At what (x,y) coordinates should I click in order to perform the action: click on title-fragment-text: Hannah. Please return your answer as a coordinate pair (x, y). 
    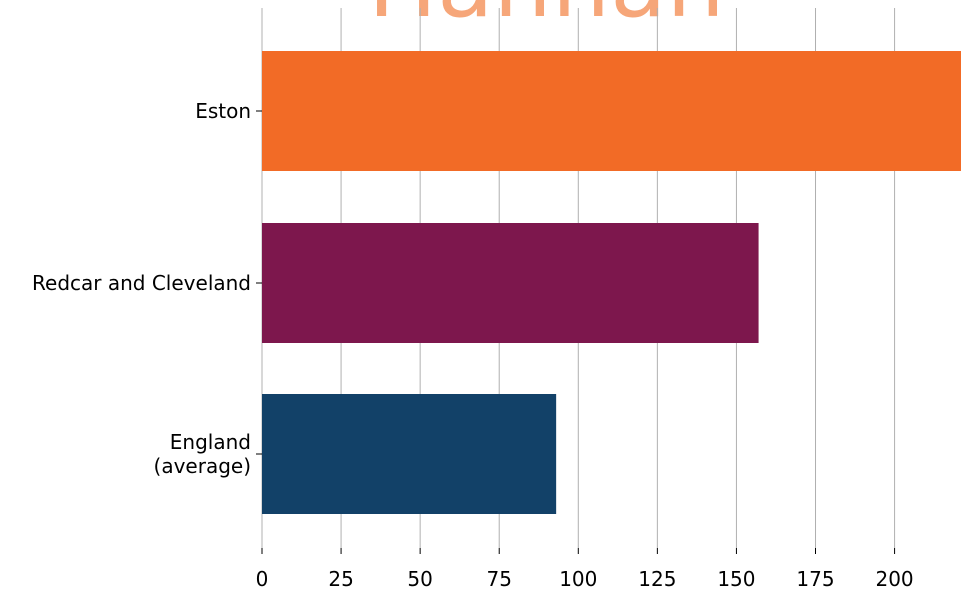
    Looking at the image, I should click on (546, 19).